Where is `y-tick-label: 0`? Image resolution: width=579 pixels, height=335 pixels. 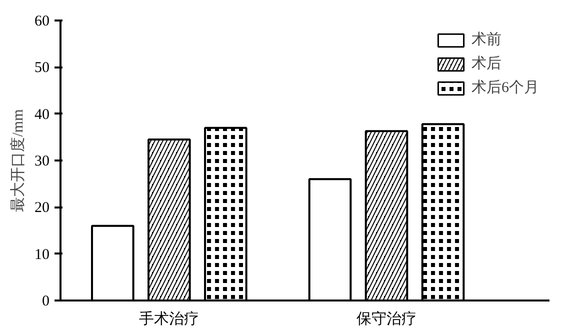 y-tick-label: 0 is located at coordinates (46, 302).